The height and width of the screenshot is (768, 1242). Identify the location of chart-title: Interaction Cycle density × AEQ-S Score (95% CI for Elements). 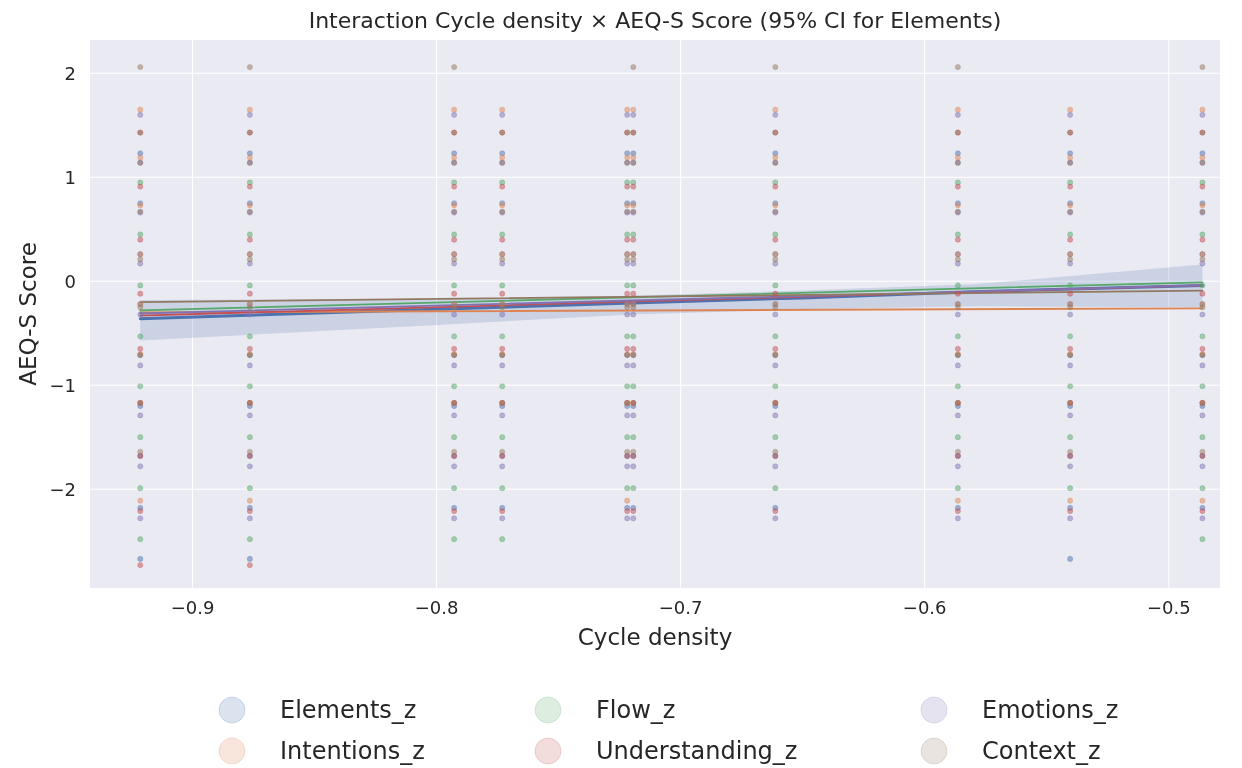
(655, 20).